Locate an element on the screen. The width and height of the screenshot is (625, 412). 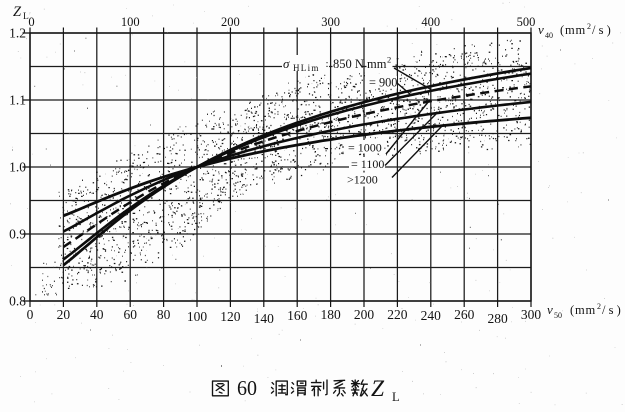
svg-text: >1200 is located at coordinates (362, 180).